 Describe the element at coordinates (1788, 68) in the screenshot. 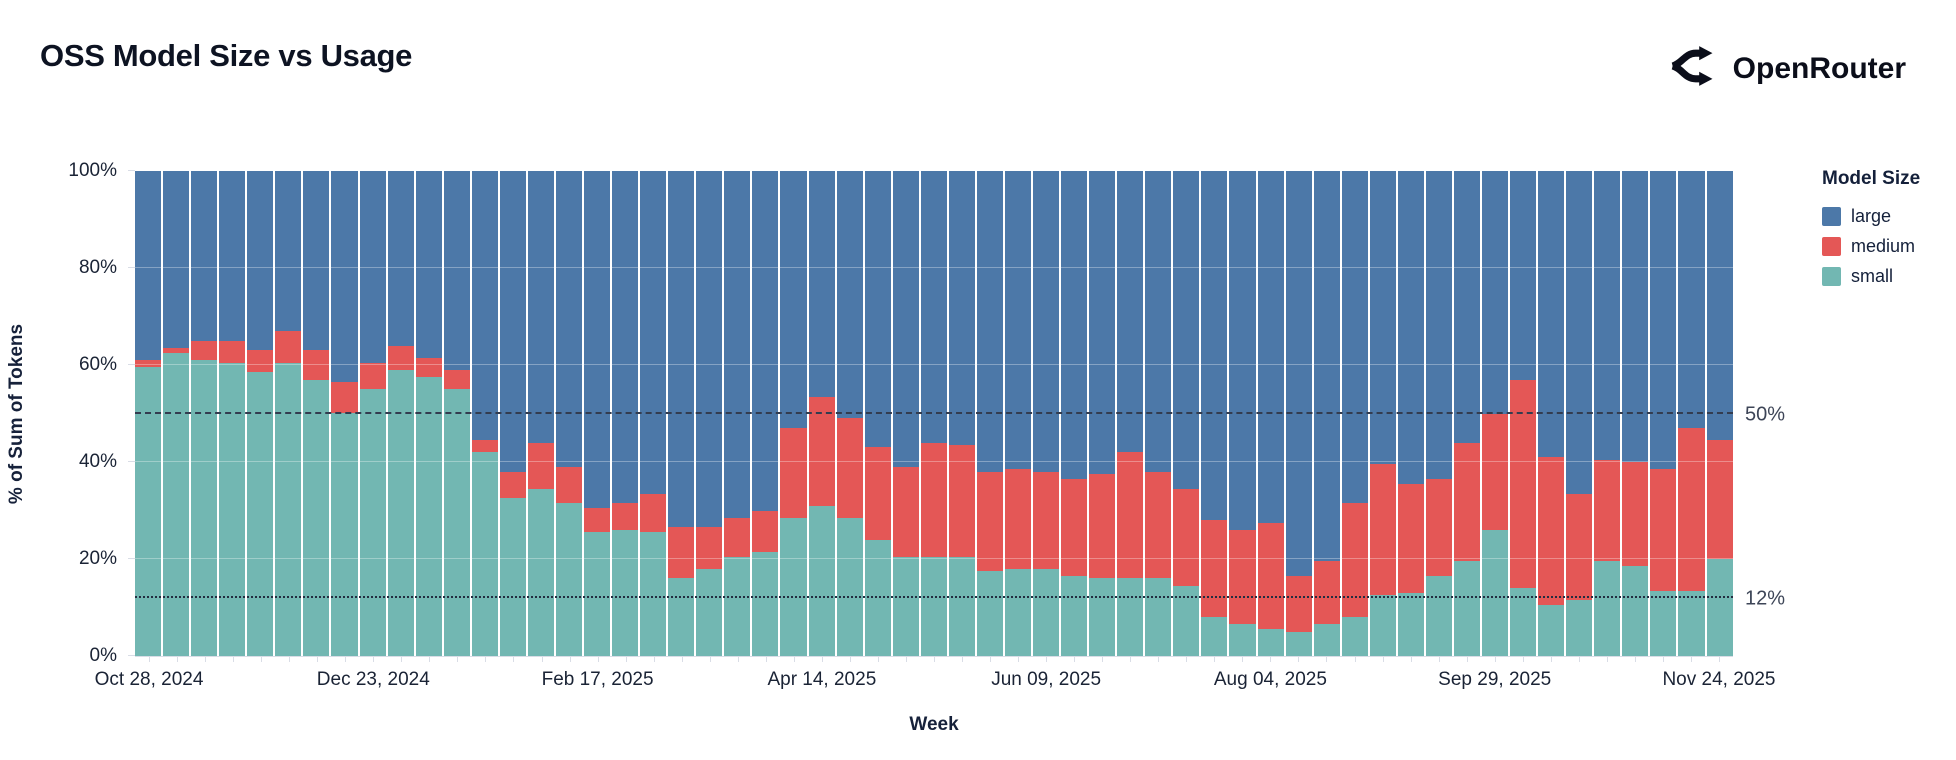

I see `openrouter-logo: OpenRouter` at that location.